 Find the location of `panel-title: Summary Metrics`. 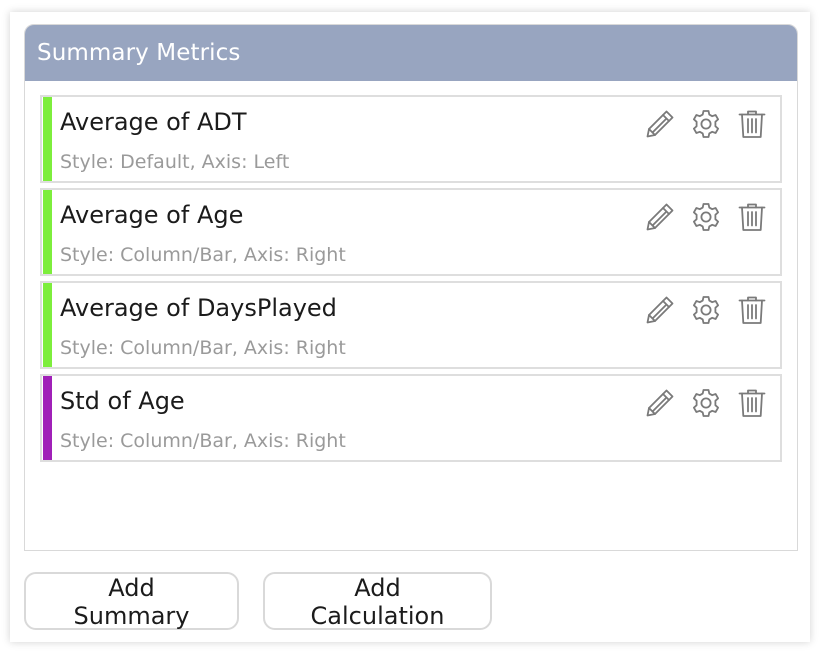

panel-title: Summary Metrics is located at coordinates (139, 53).